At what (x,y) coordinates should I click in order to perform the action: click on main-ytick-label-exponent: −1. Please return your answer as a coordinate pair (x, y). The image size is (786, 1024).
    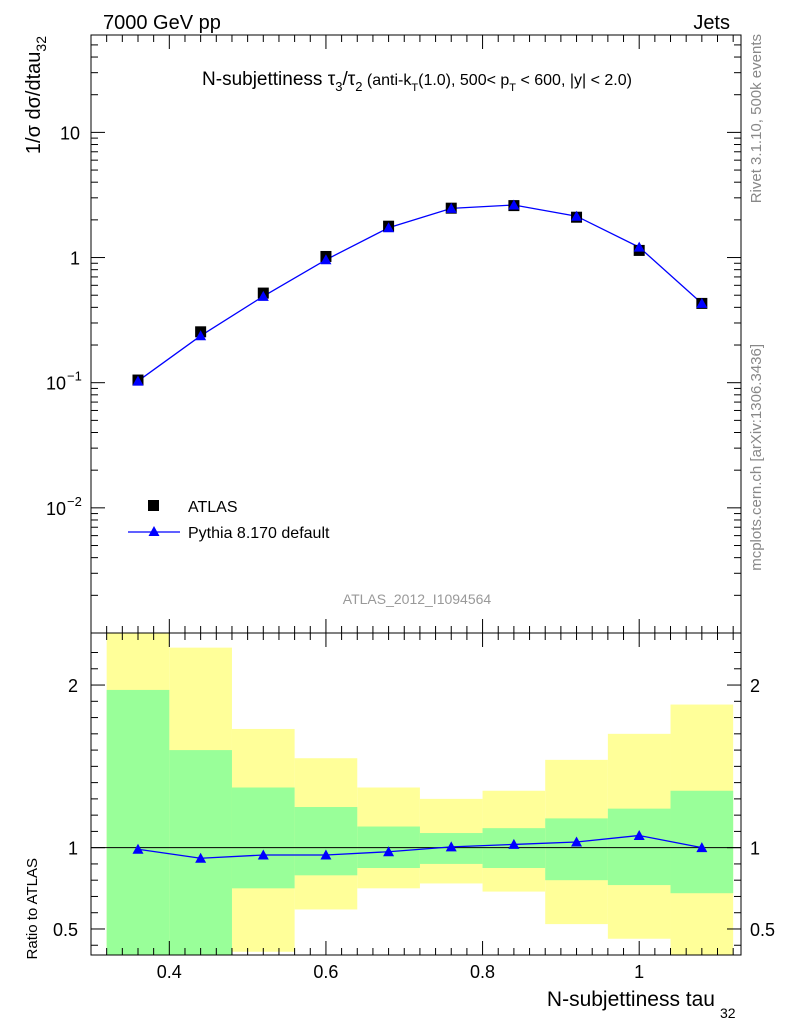
    Looking at the image, I should click on (74, 376).